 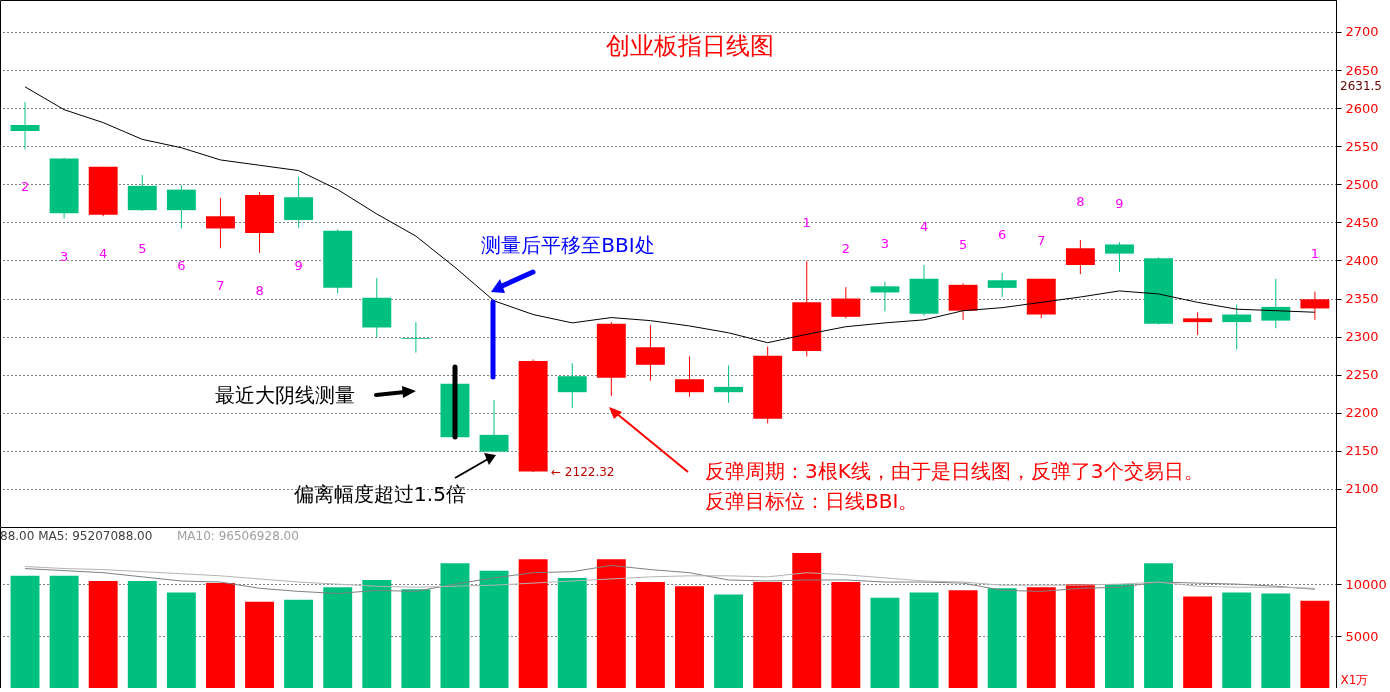 I want to click on text: 2631.5, so click(x=1361, y=86).